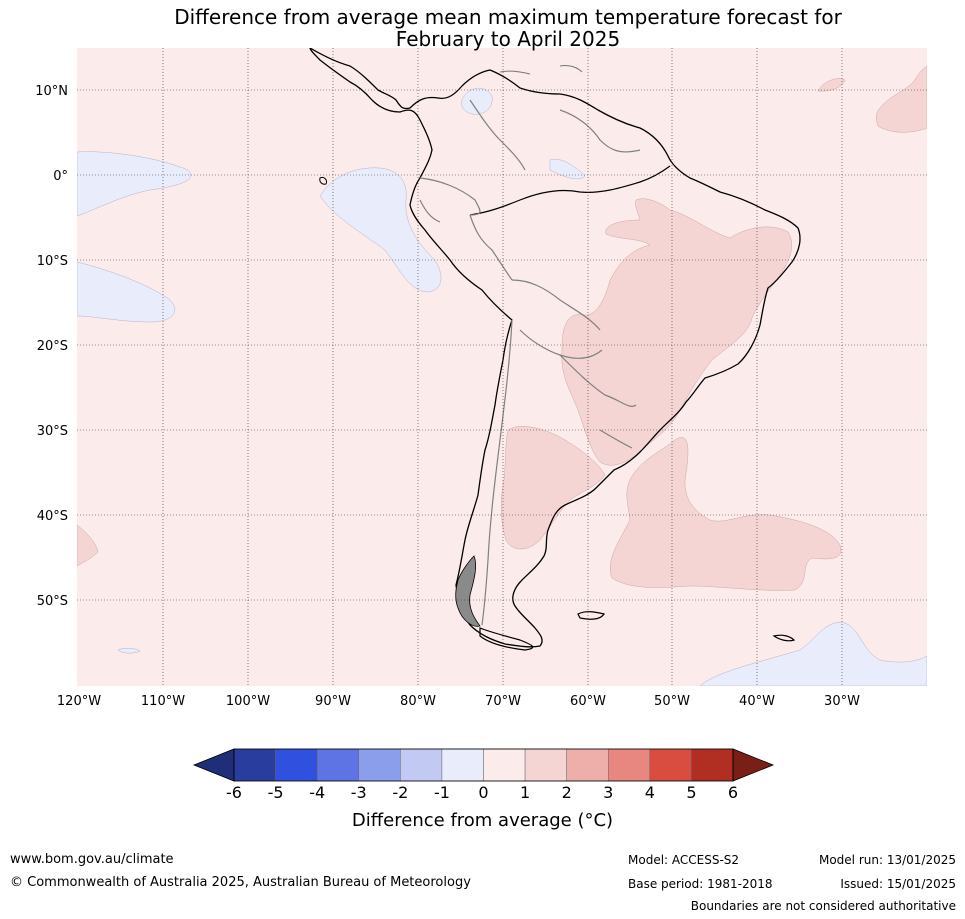  I want to click on amazon-river, so click(570, 190).